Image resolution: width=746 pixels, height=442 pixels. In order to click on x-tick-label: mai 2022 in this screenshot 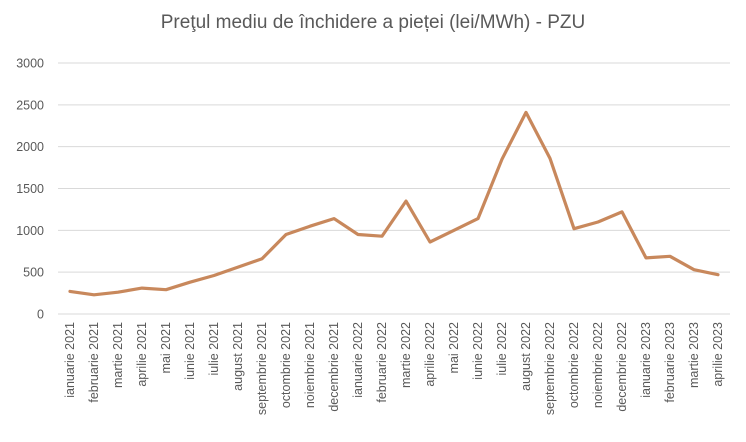, I will do `click(454, 347)`.